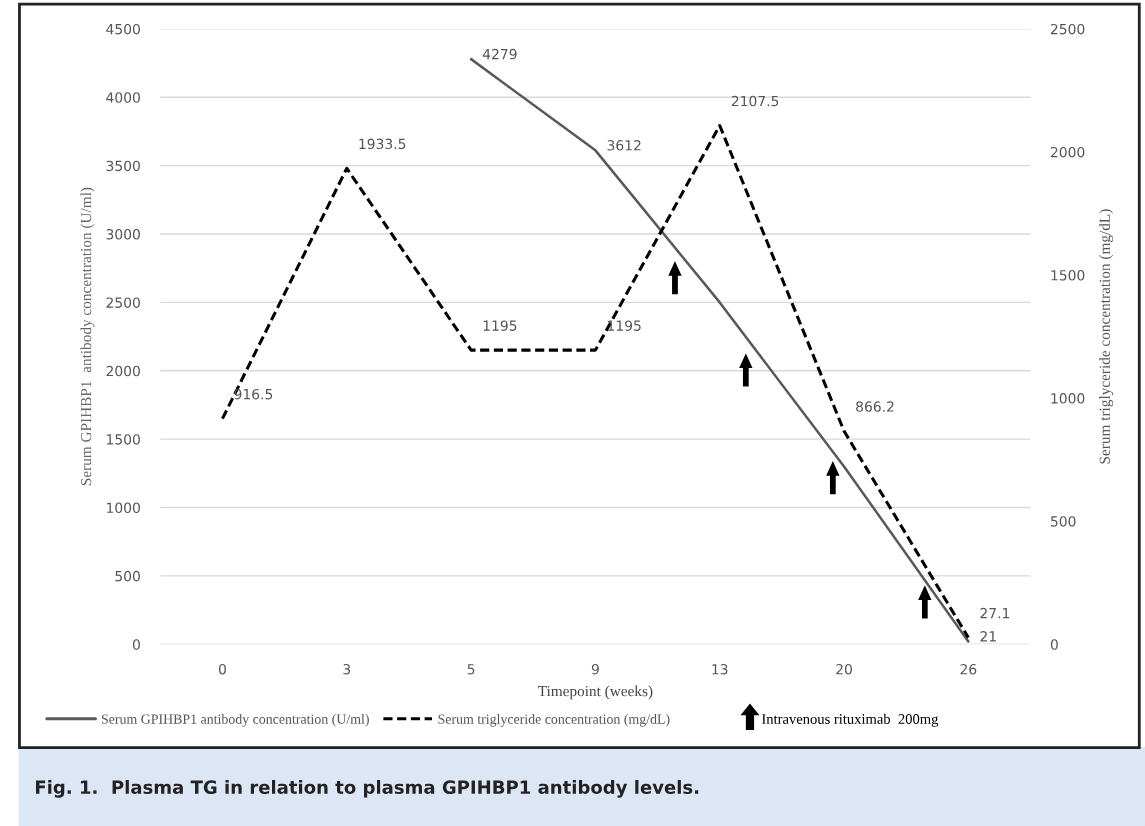 Image resolution: width=1145 pixels, height=826 pixels. I want to click on x-tick-label: 0, so click(222, 669).